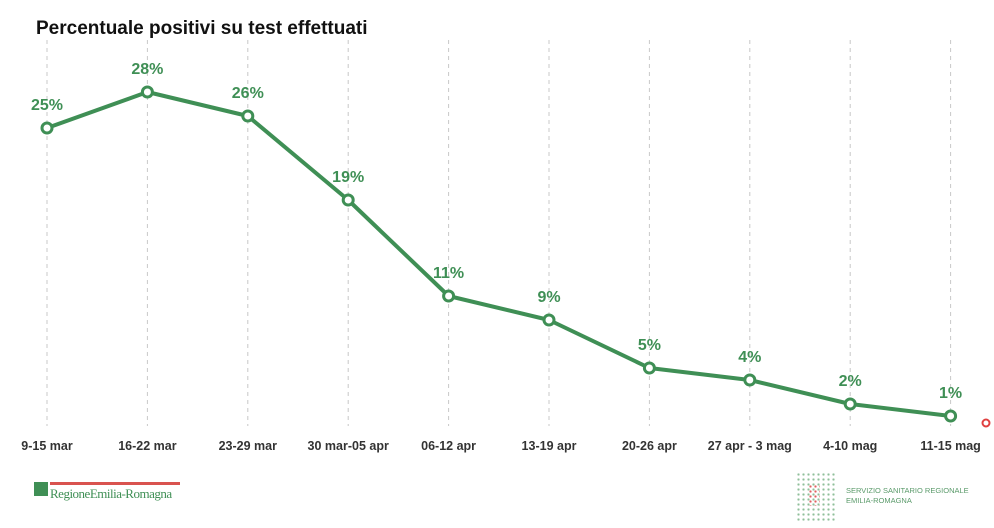 Image resolution: width=994 pixels, height=528 pixels. What do you see at coordinates (115, 483) in the screenshot?
I see `logo-bar` at bounding box center [115, 483].